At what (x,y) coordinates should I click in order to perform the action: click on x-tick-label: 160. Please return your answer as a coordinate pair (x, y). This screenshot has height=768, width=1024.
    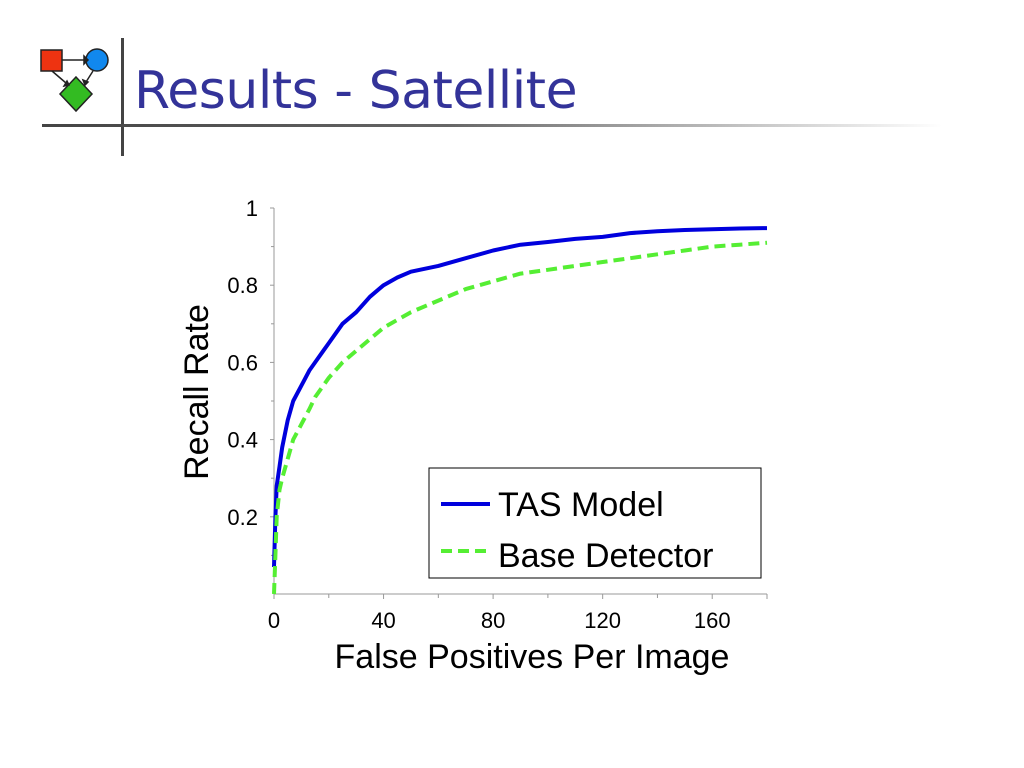
    Looking at the image, I should click on (712, 620).